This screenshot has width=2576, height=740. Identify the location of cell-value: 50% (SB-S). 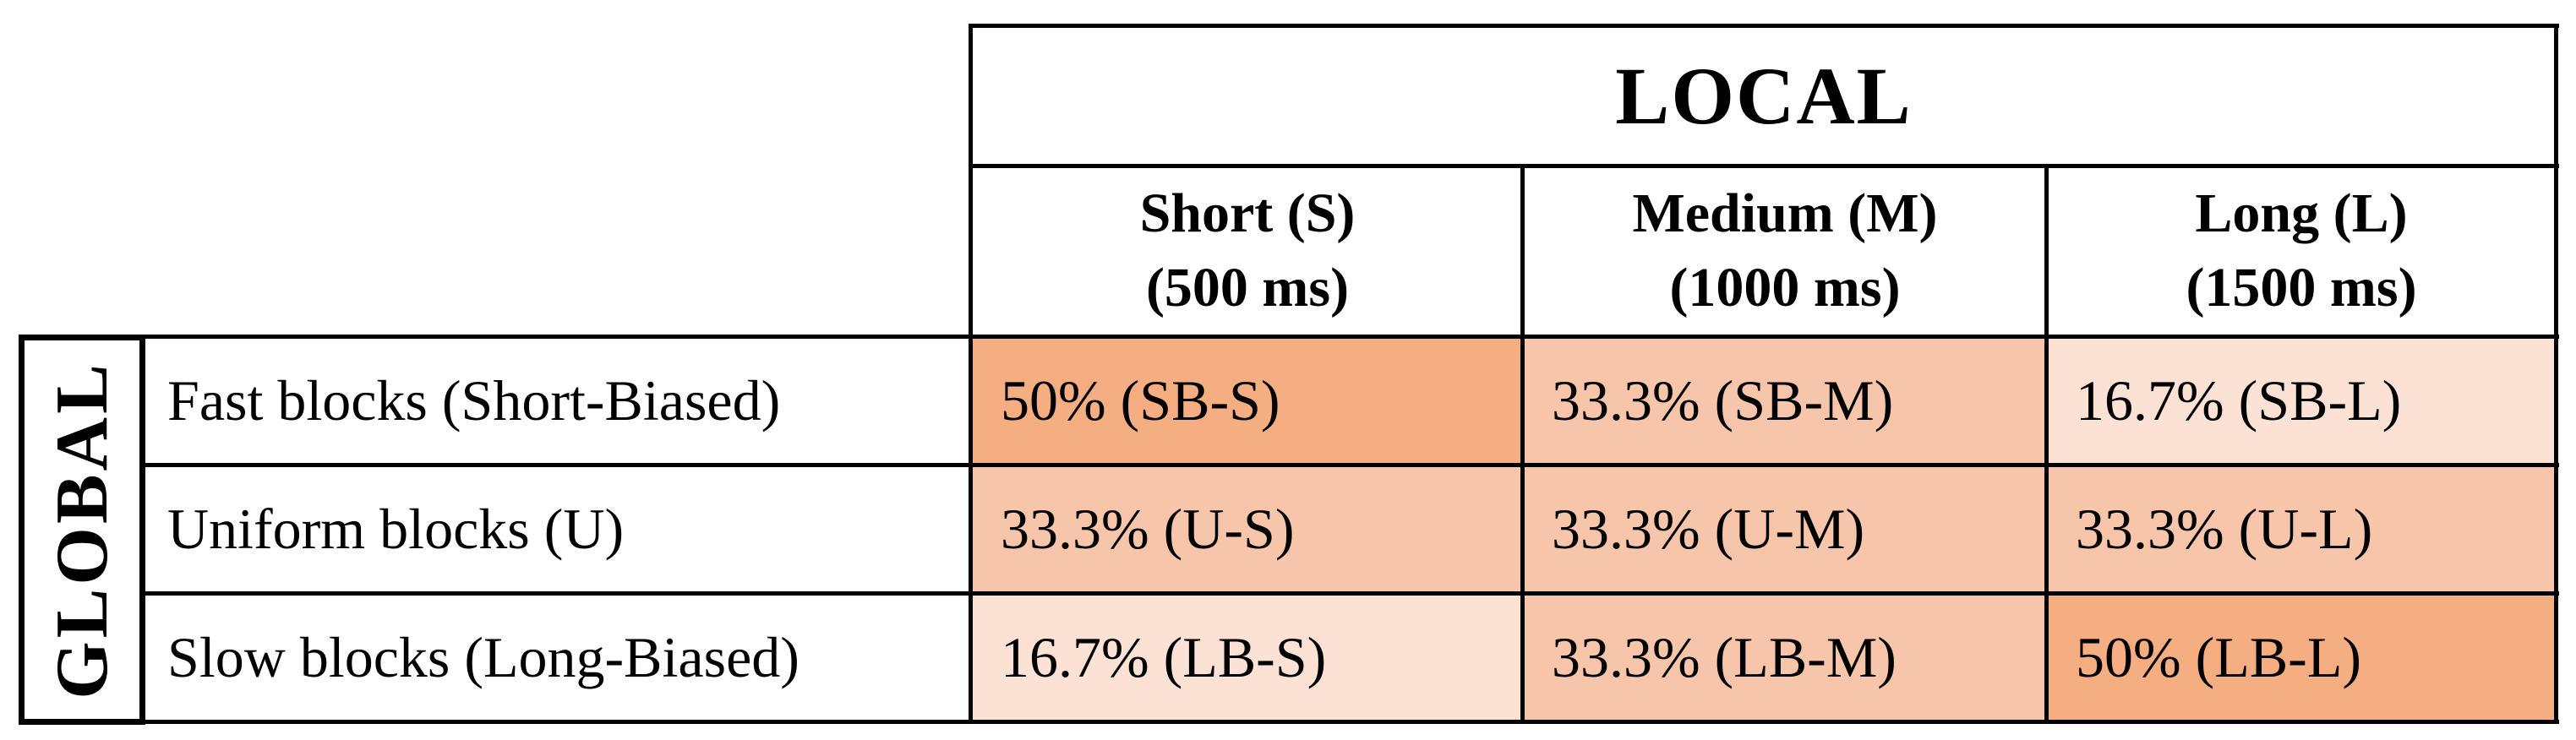
(1140, 400).